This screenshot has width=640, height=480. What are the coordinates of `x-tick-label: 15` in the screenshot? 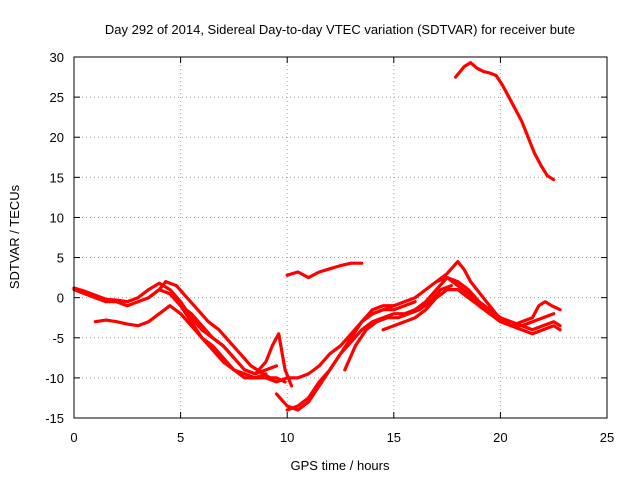 It's located at (394, 437).